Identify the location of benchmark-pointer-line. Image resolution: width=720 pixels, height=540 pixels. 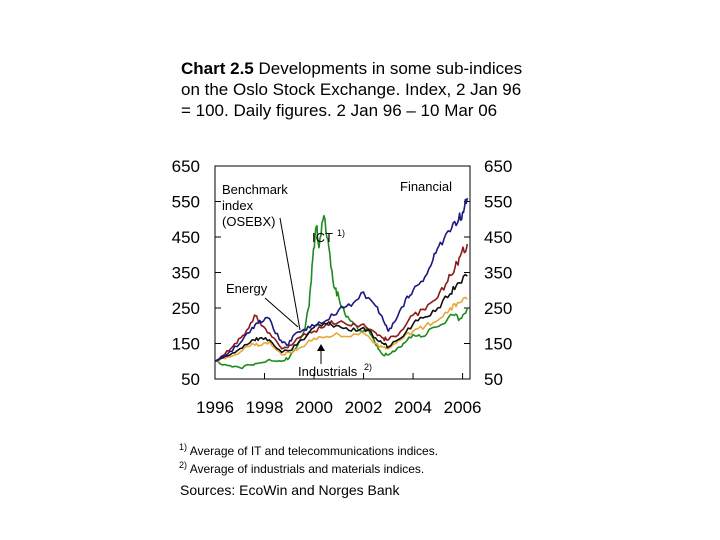
(290, 274).